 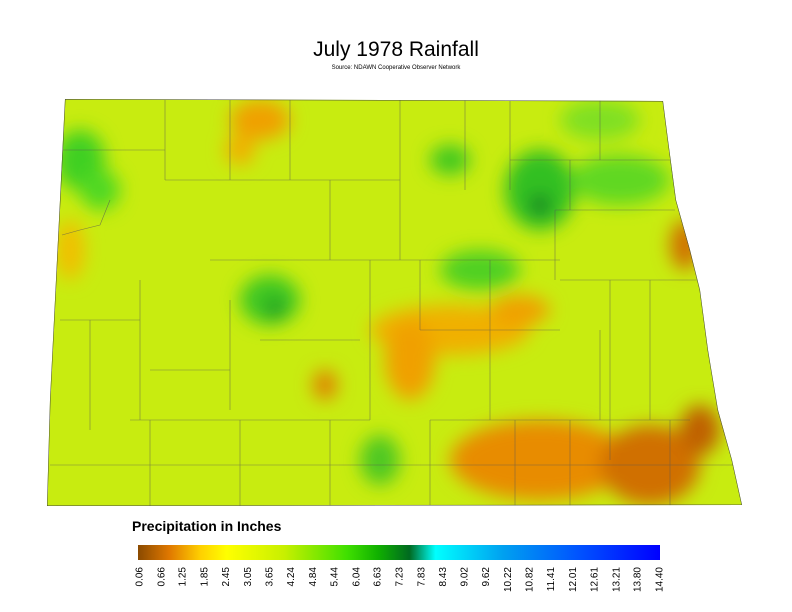 I want to click on legend-tick-label: 7.83, so click(x=421, y=577).